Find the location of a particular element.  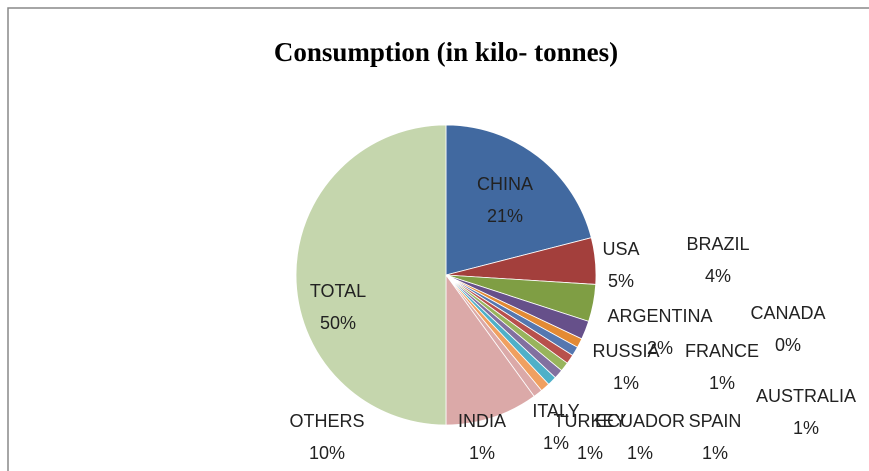

slice-value-label: 5% is located at coordinates (621, 281).